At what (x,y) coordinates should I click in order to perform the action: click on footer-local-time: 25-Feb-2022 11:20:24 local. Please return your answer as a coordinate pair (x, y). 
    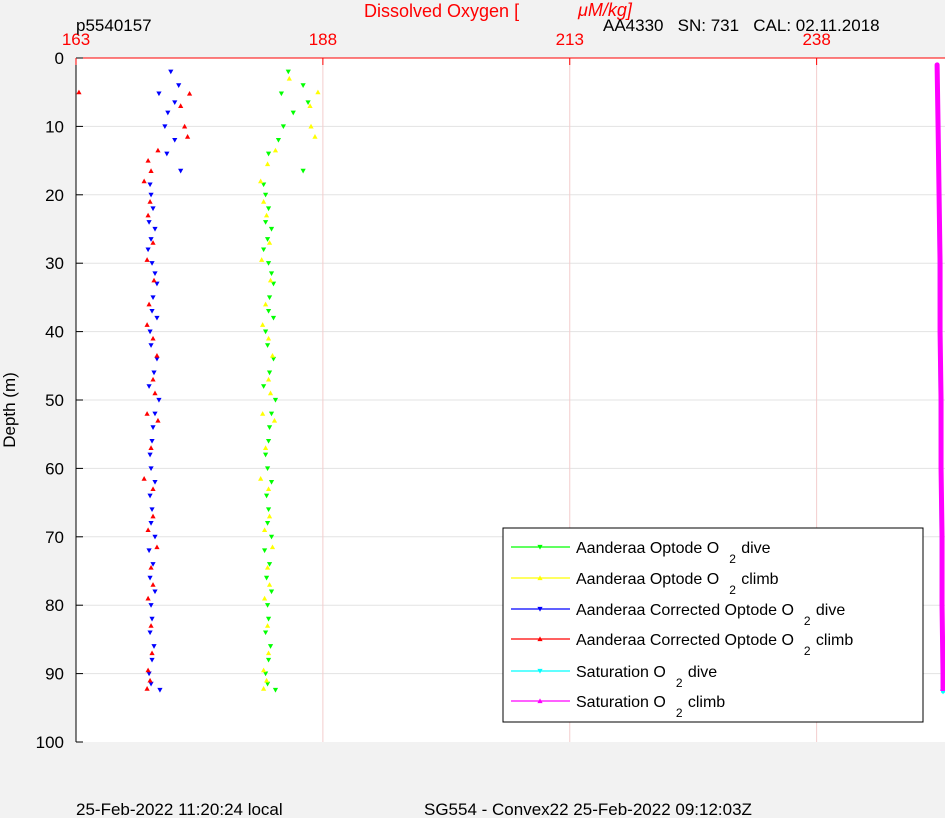
    Looking at the image, I should click on (179, 809).